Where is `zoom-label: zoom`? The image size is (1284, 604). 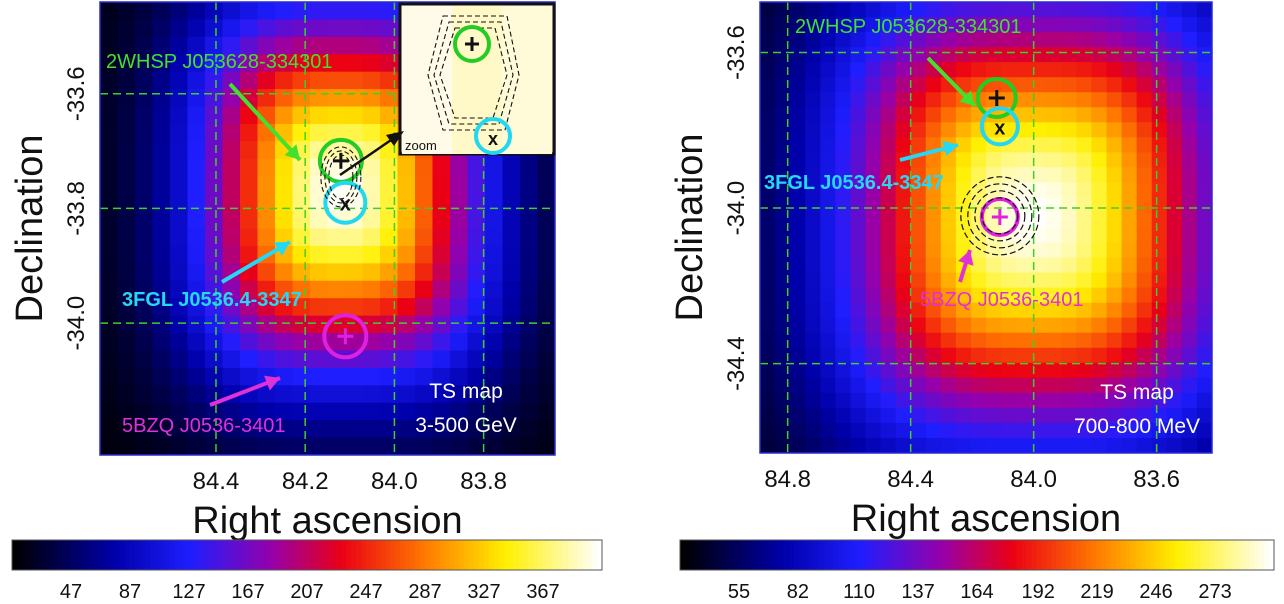
zoom-label: zoom is located at coordinates (421, 145).